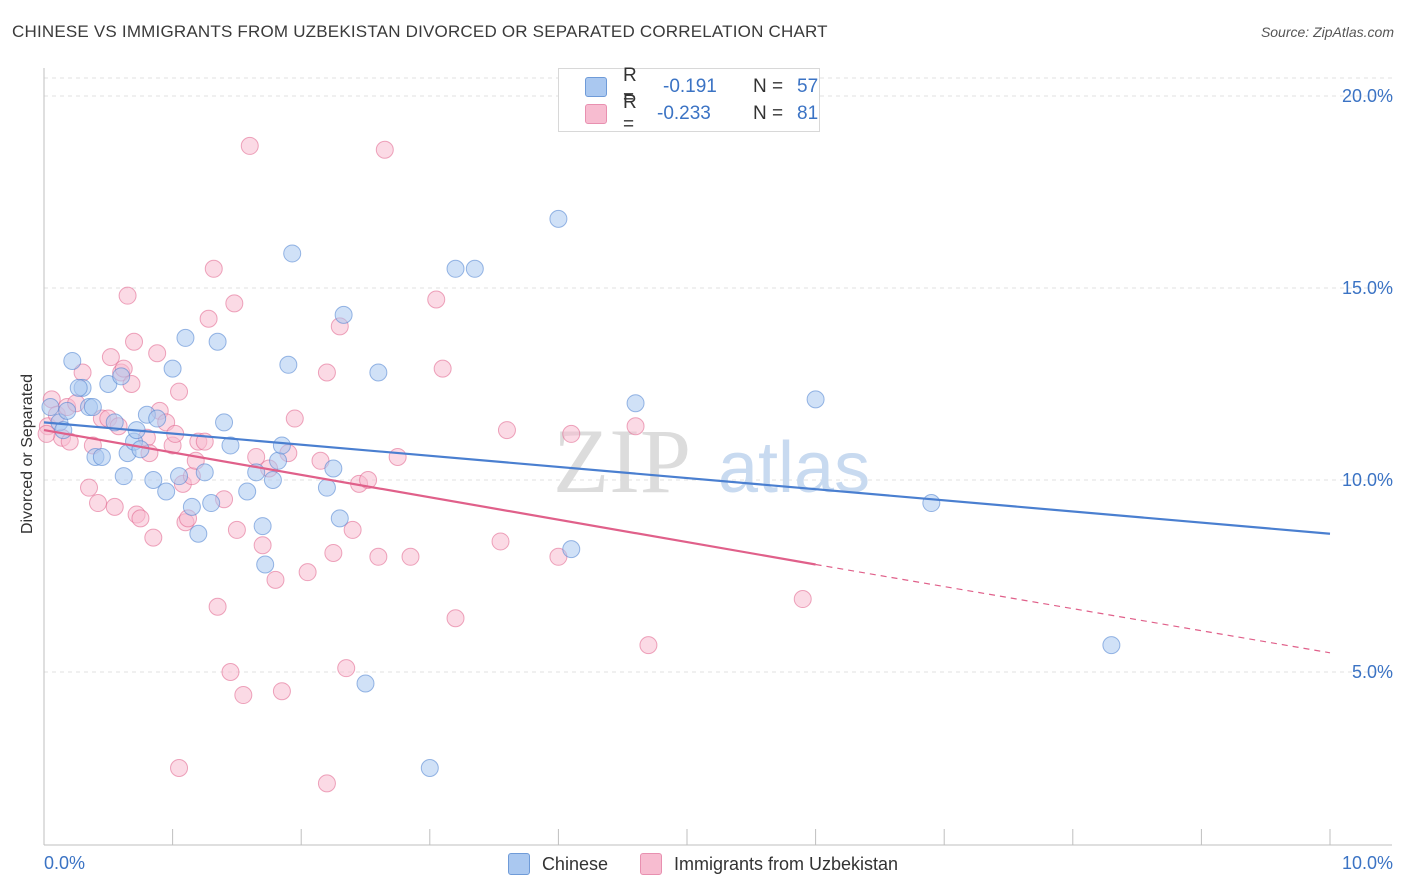 This screenshot has width=1406, height=892. I want to click on x-tick-label: 0.0%, so click(64, 863).